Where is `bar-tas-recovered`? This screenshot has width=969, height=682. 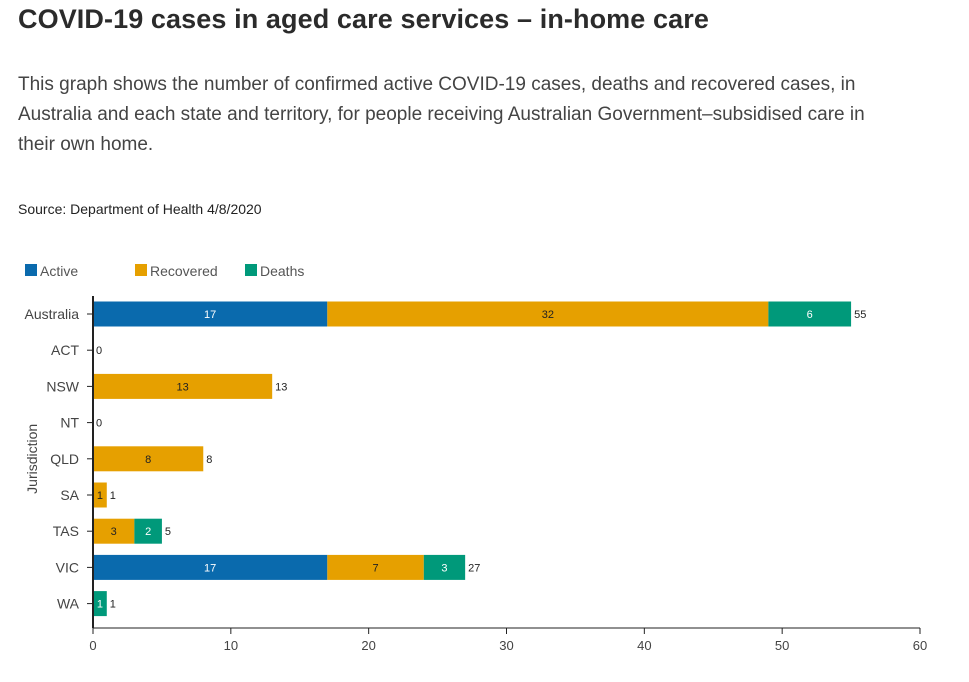 bar-tas-recovered is located at coordinates (114, 531).